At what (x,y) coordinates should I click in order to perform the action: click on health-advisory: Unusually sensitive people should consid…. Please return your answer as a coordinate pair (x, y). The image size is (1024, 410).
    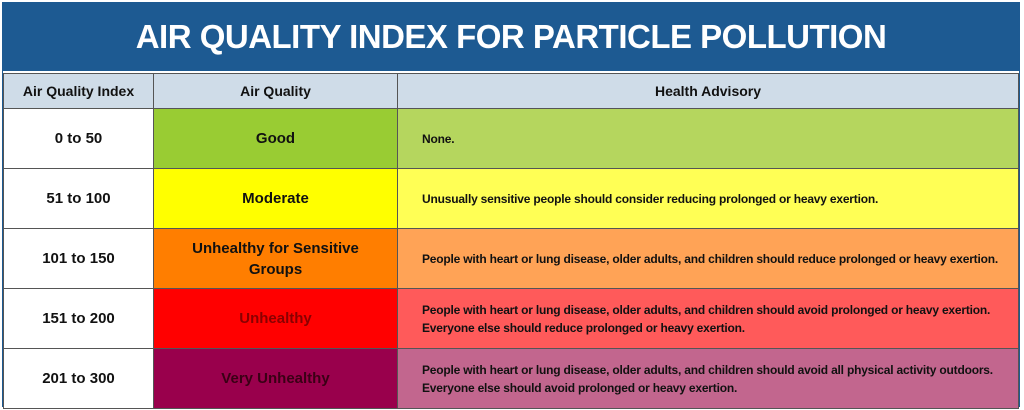
    Looking at the image, I should click on (708, 198).